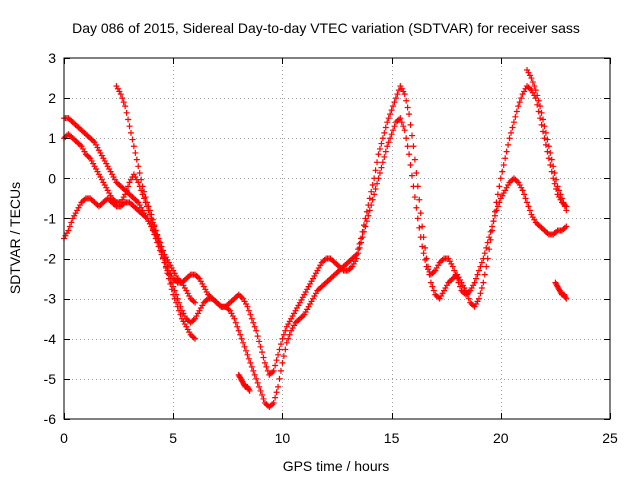 The image size is (640, 480). What do you see at coordinates (50, 259) in the screenshot?
I see `y-tick-label: -2` at bounding box center [50, 259].